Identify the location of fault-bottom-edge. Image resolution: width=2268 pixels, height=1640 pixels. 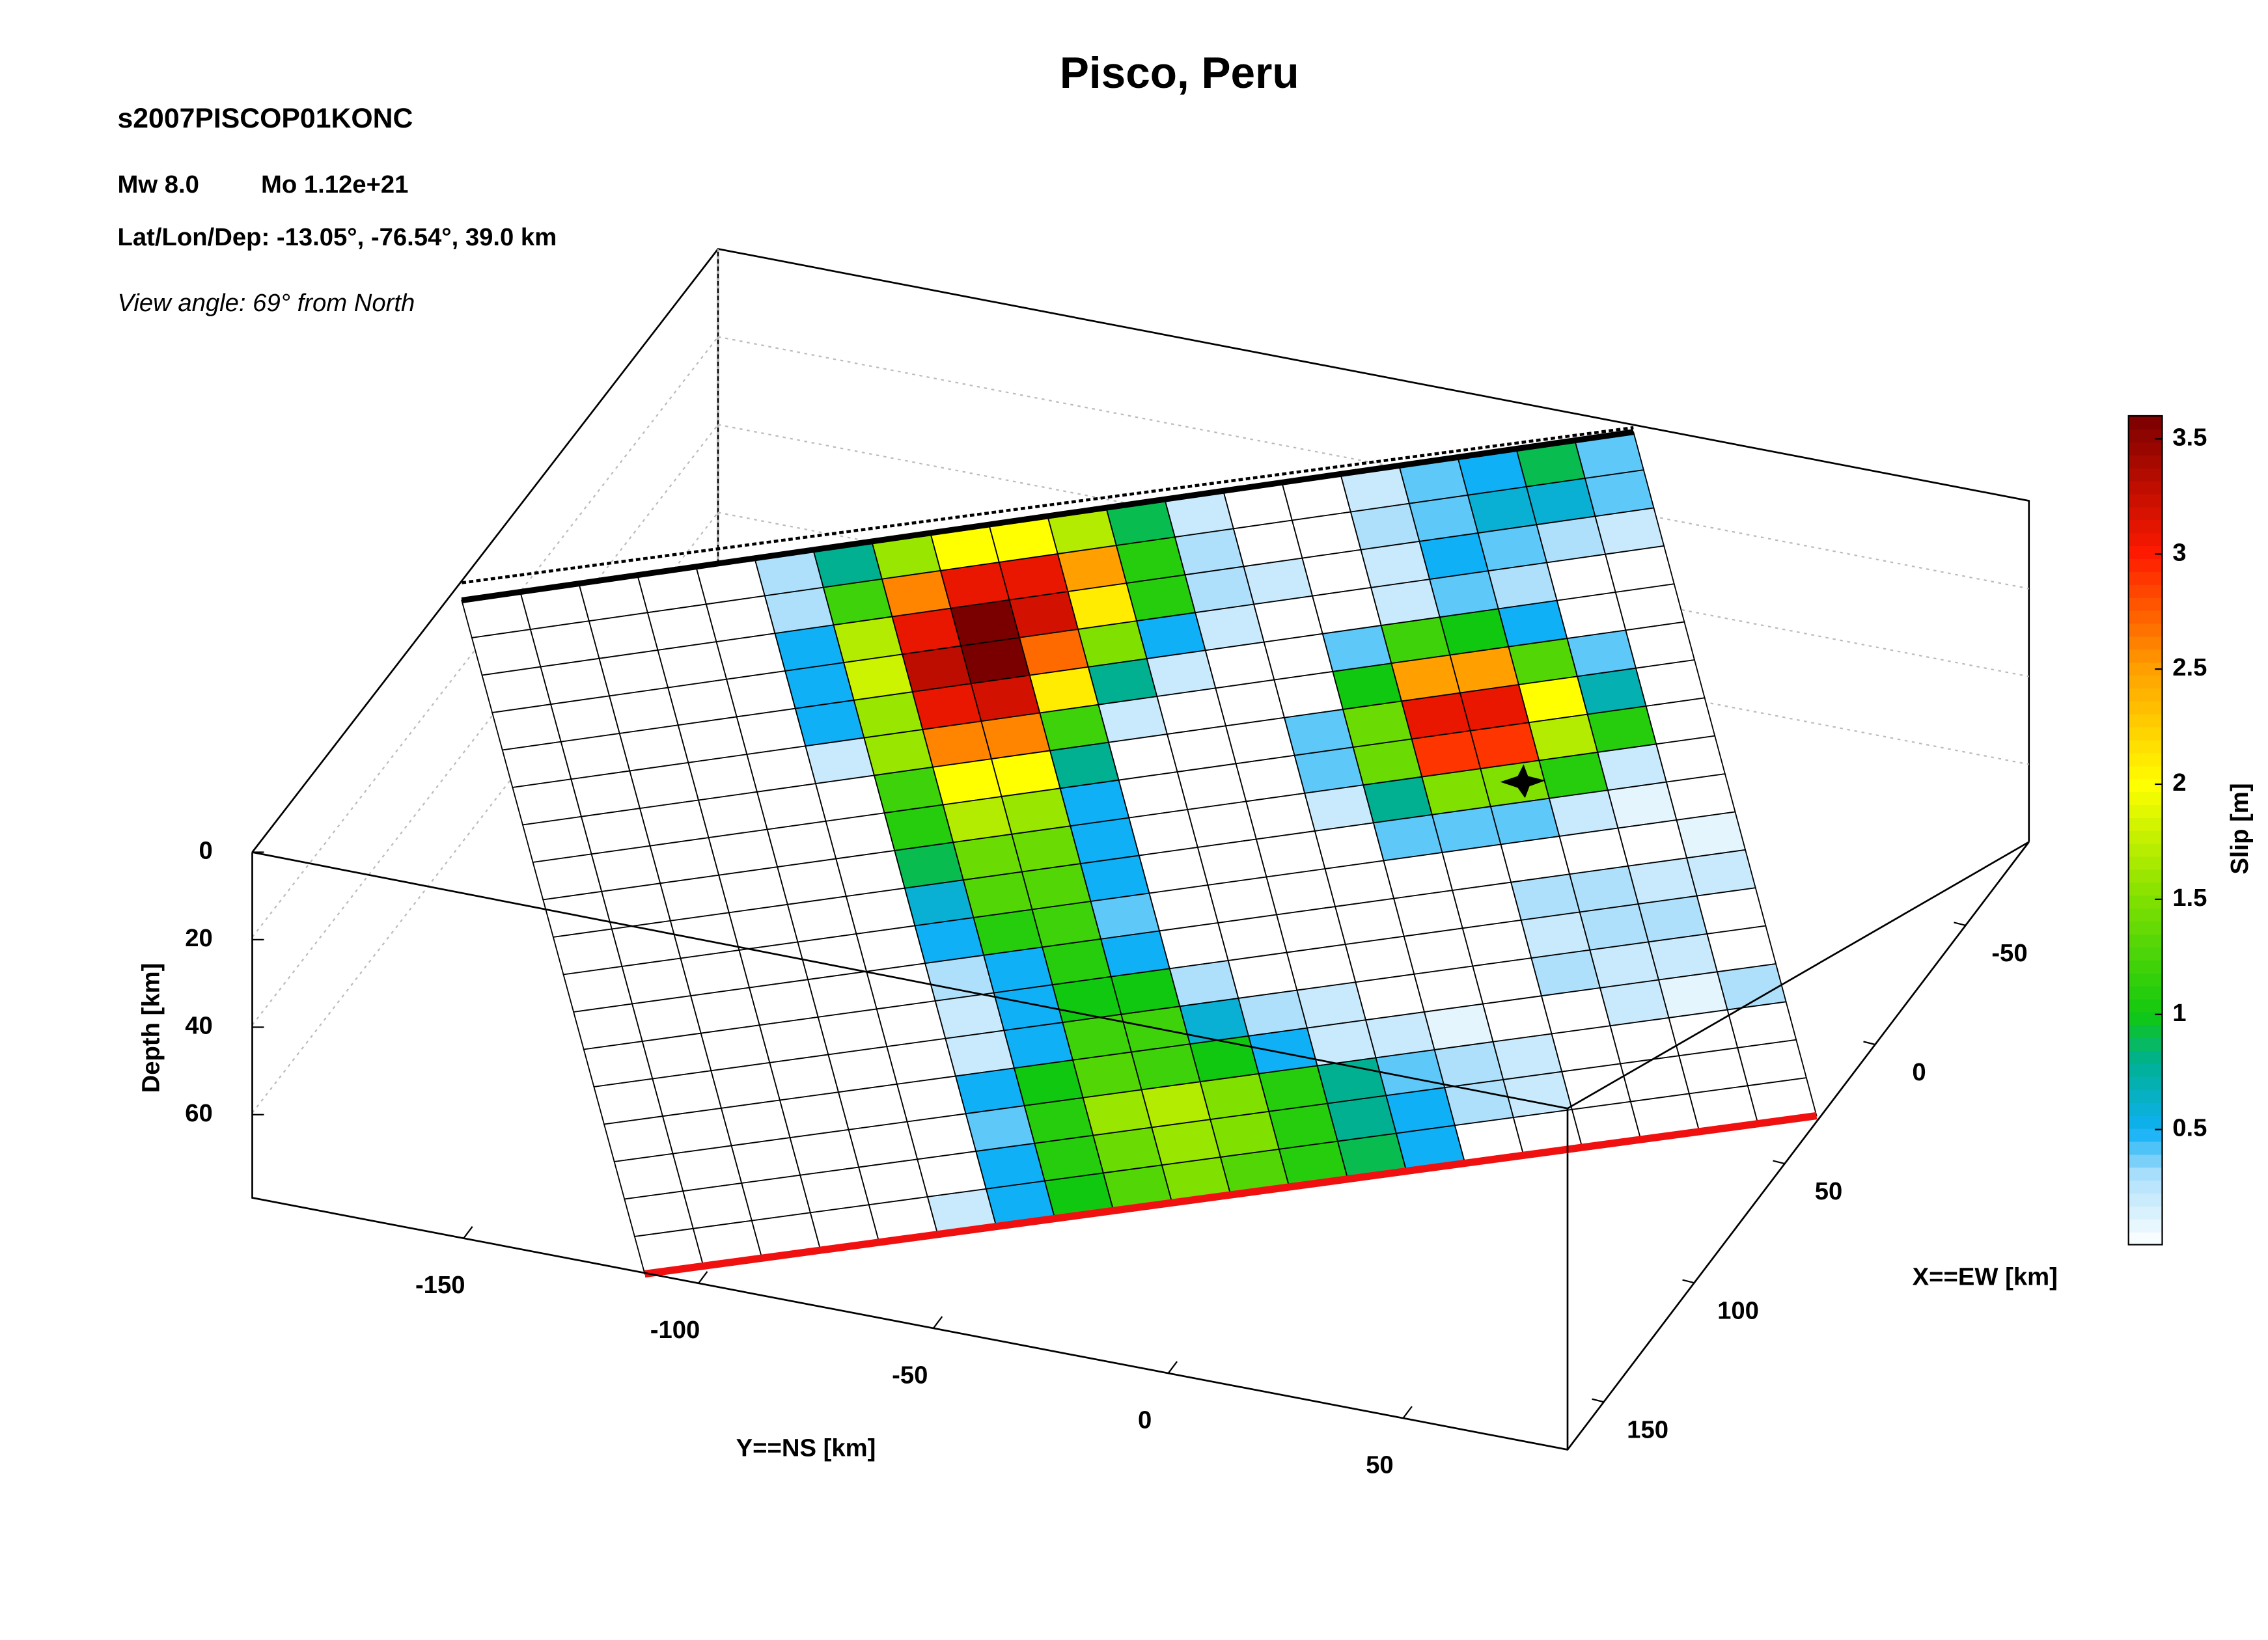
(1231, 1195).